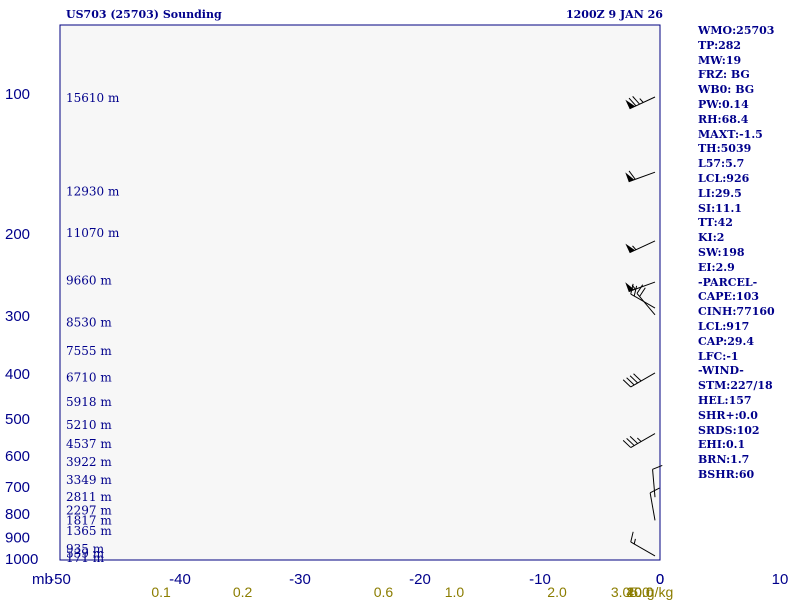 The width and height of the screenshot is (800, 600). Describe the element at coordinates (89, 462) in the screenshot. I see `height-label: 3922 m` at that location.